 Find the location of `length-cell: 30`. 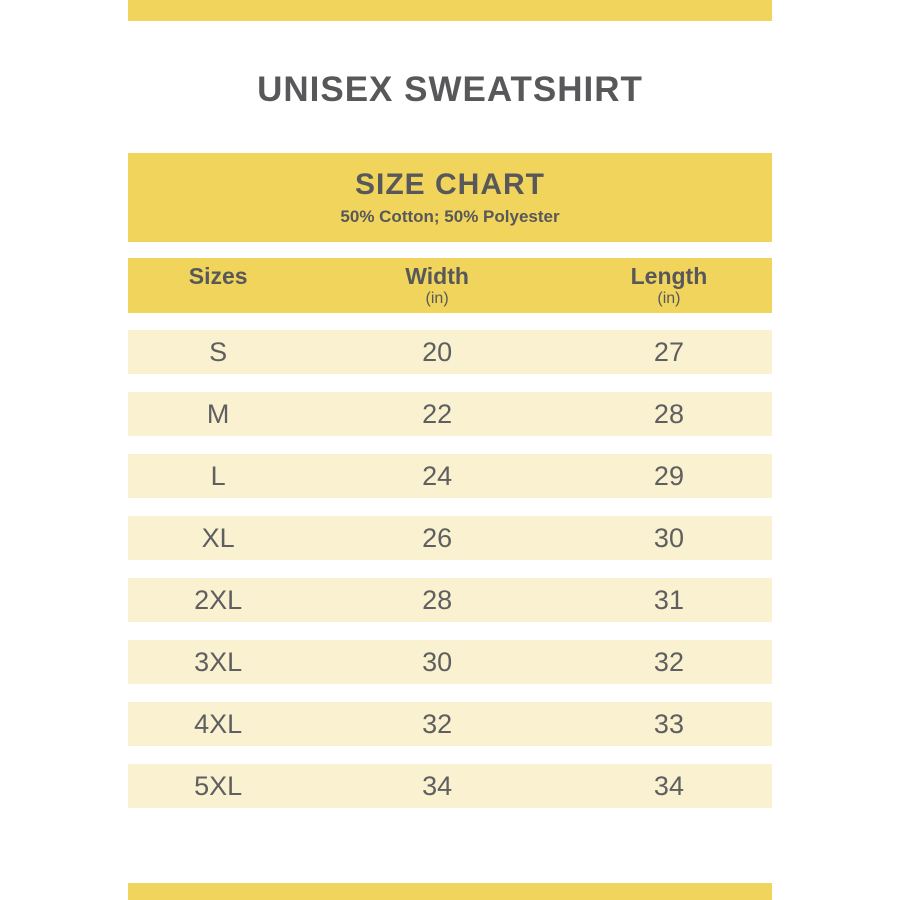

length-cell: 30 is located at coordinates (668, 537).